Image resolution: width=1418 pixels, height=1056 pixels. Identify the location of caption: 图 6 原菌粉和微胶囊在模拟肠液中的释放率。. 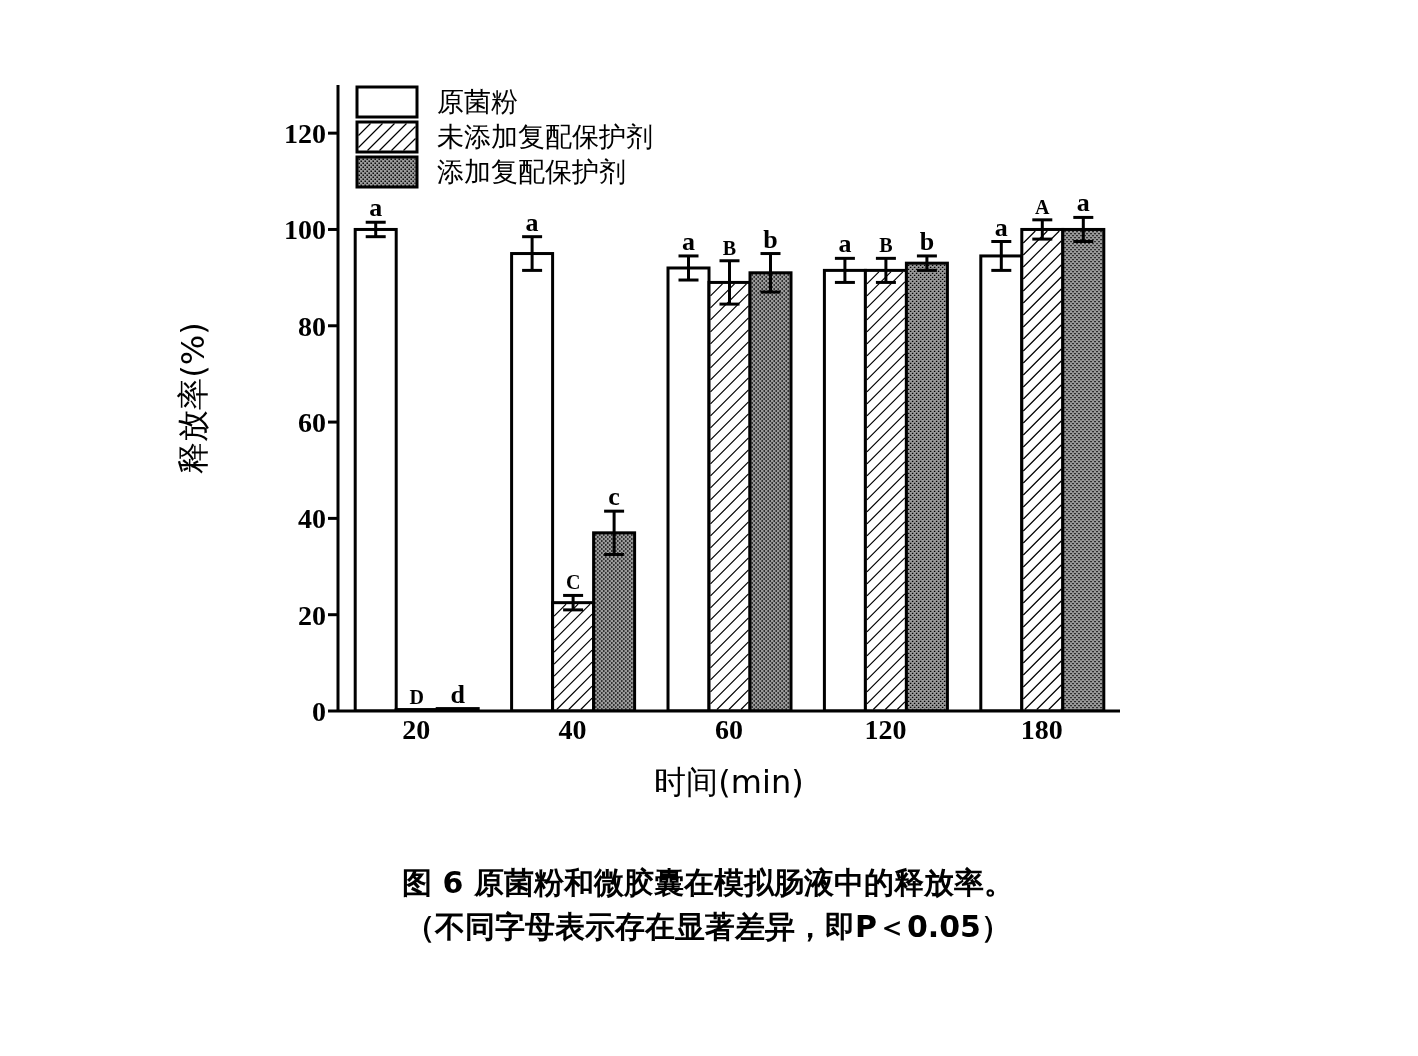
(708, 883).